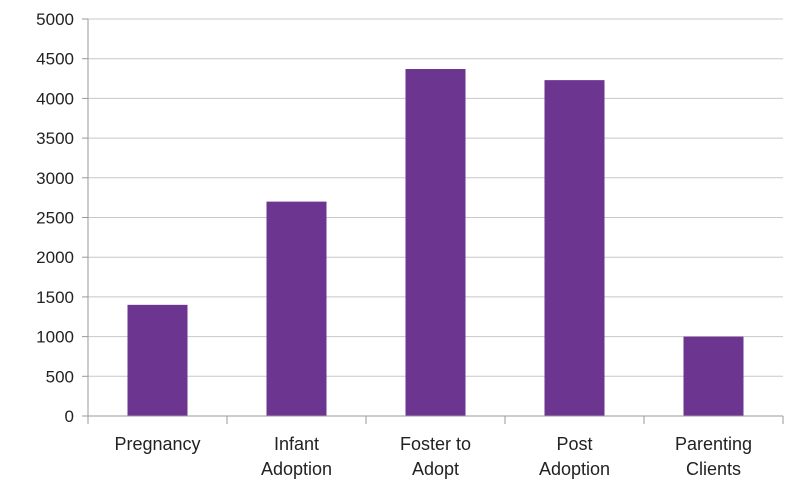 This screenshot has width=787, height=483. Describe the element at coordinates (435, 469) in the screenshot. I see `x-category-label: Adopt` at that location.